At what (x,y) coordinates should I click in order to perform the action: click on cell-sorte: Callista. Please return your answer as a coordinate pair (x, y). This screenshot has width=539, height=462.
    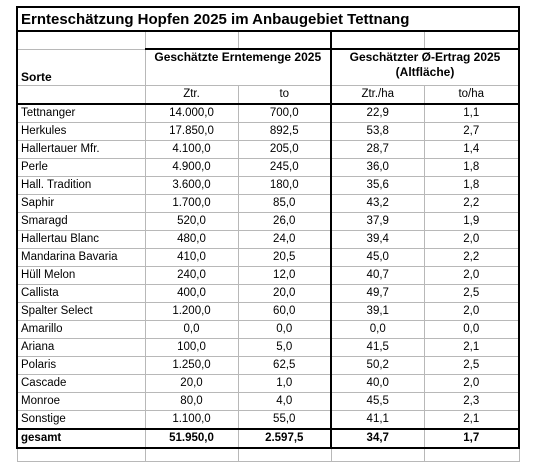
    Looking at the image, I should click on (81, 293).